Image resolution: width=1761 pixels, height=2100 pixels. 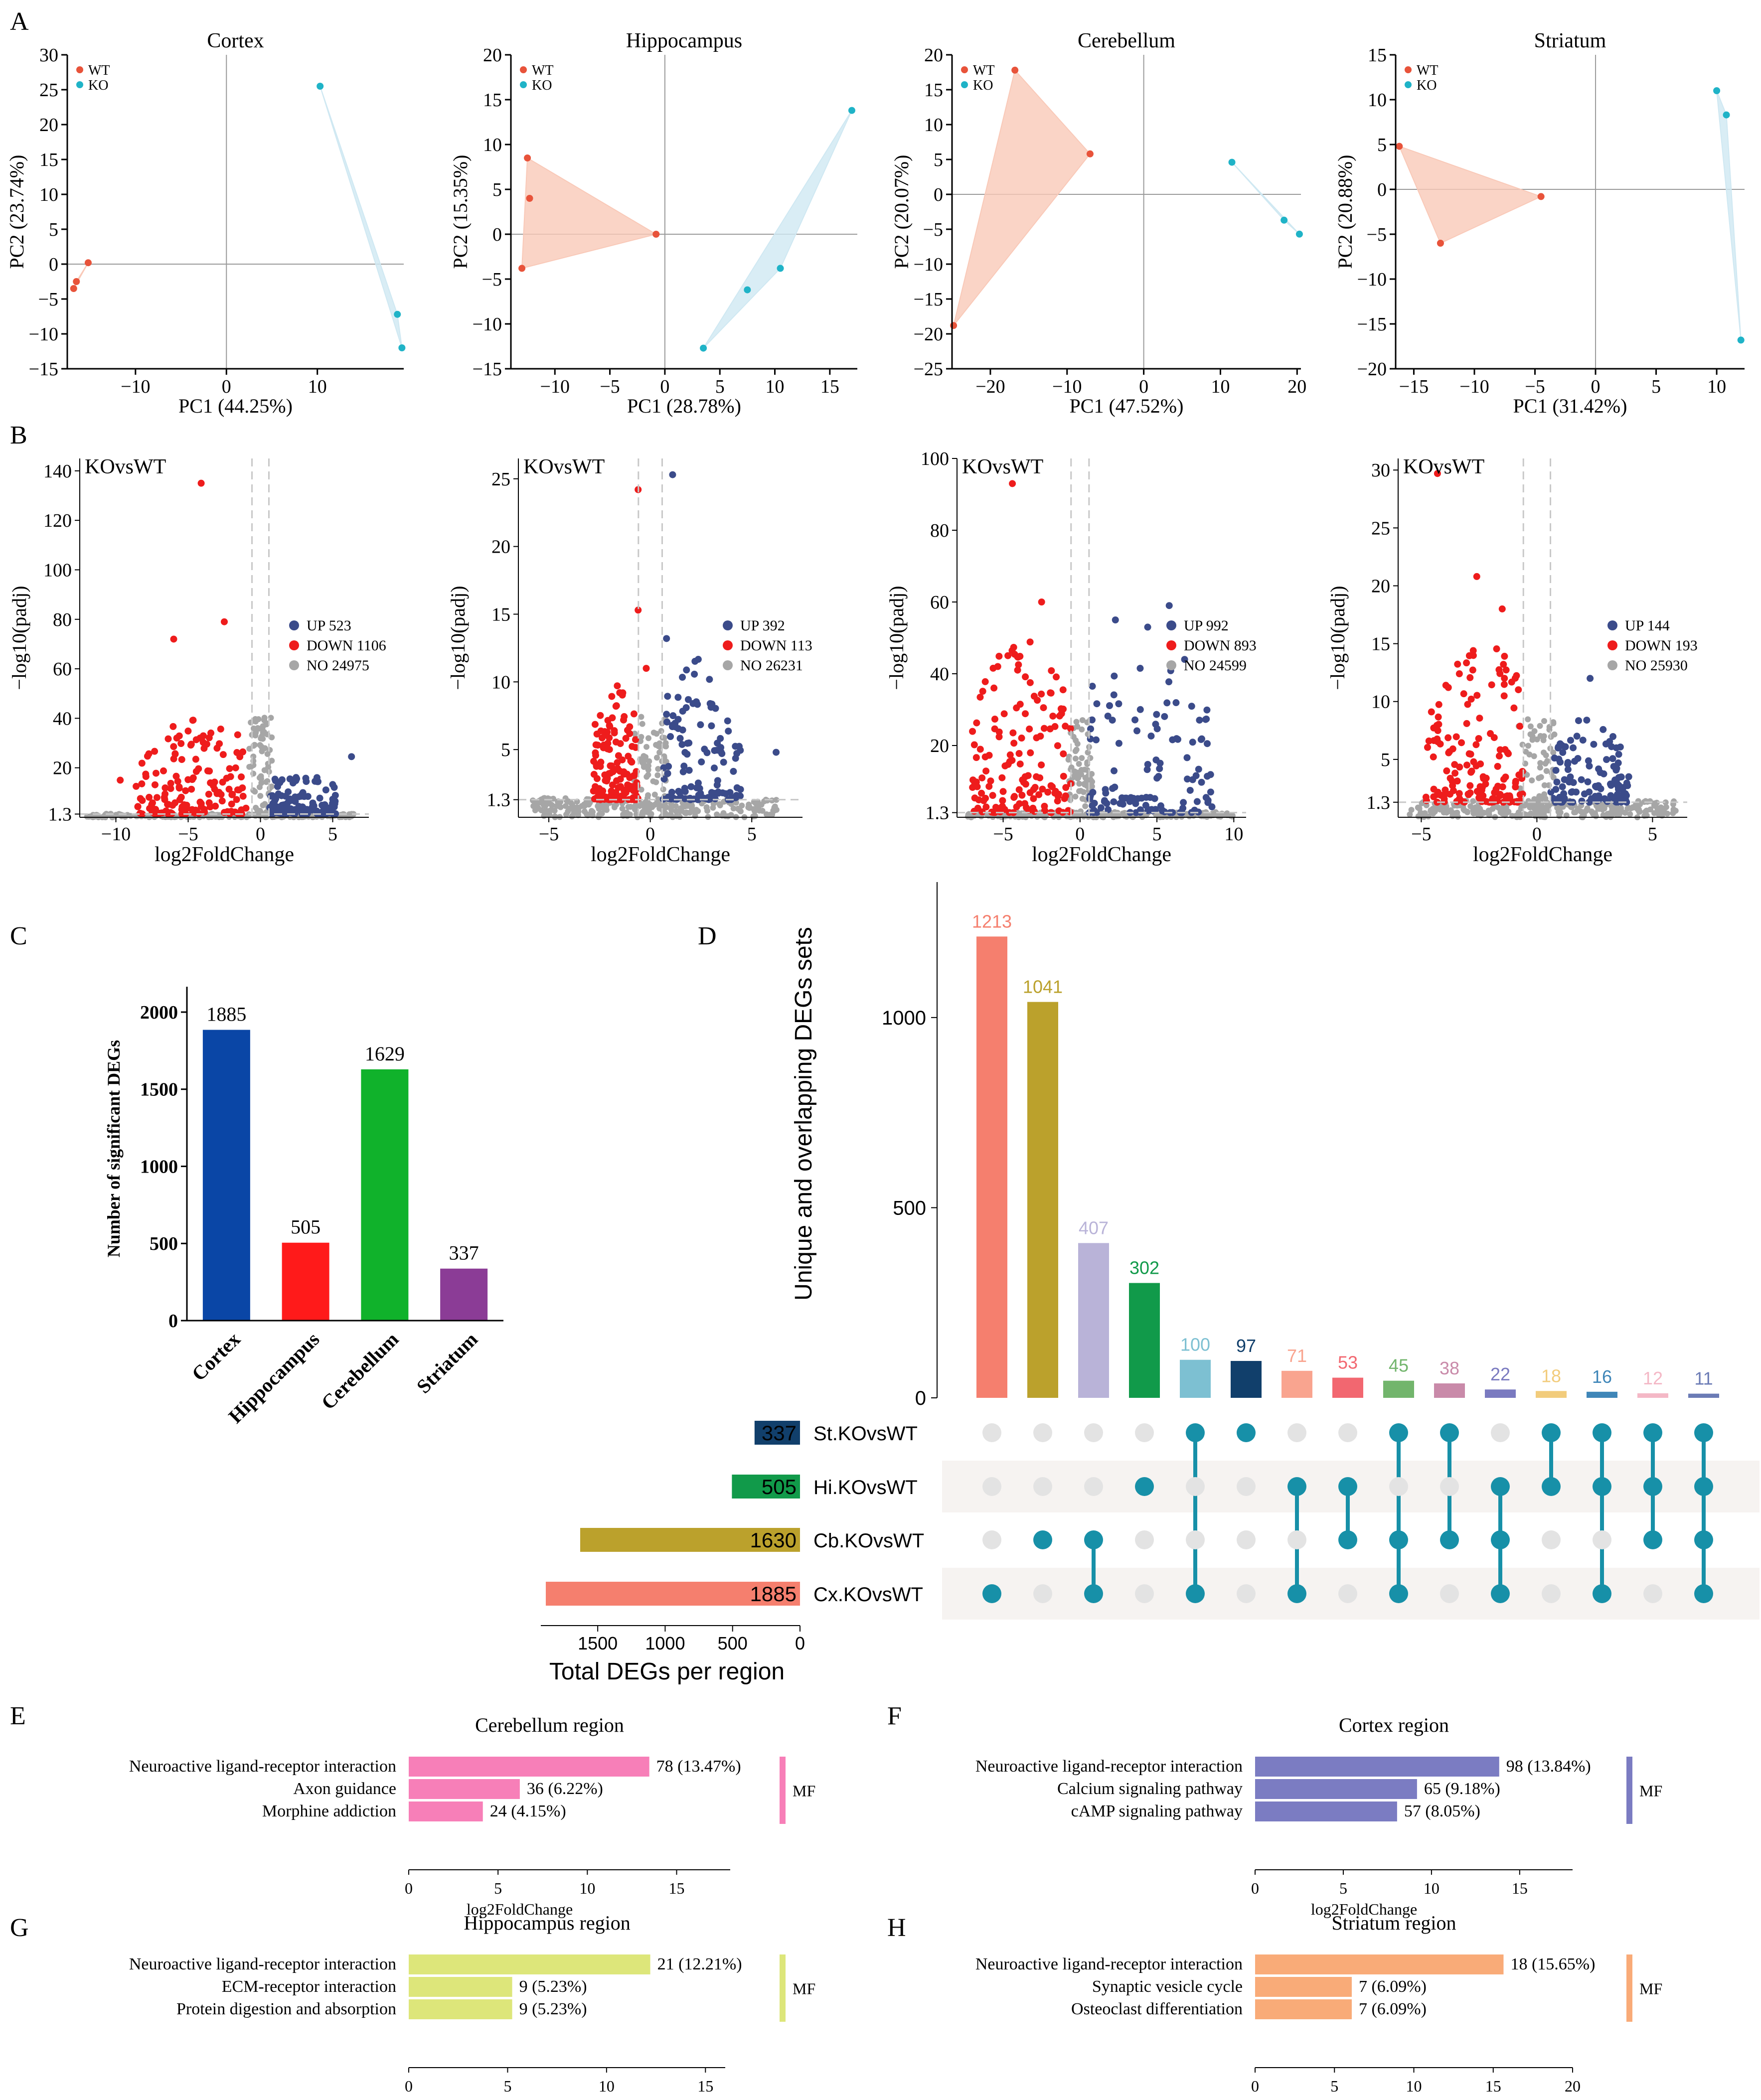 I want to click on x-tick-label: −5, so click(x=188, y=835).